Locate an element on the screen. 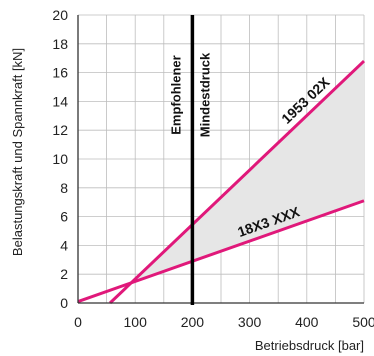 The width and height of the screenshot is (374, 356). y-axis-label: Belastungskraft und Spannkraft [kN] is located at coordinates (17, 152).